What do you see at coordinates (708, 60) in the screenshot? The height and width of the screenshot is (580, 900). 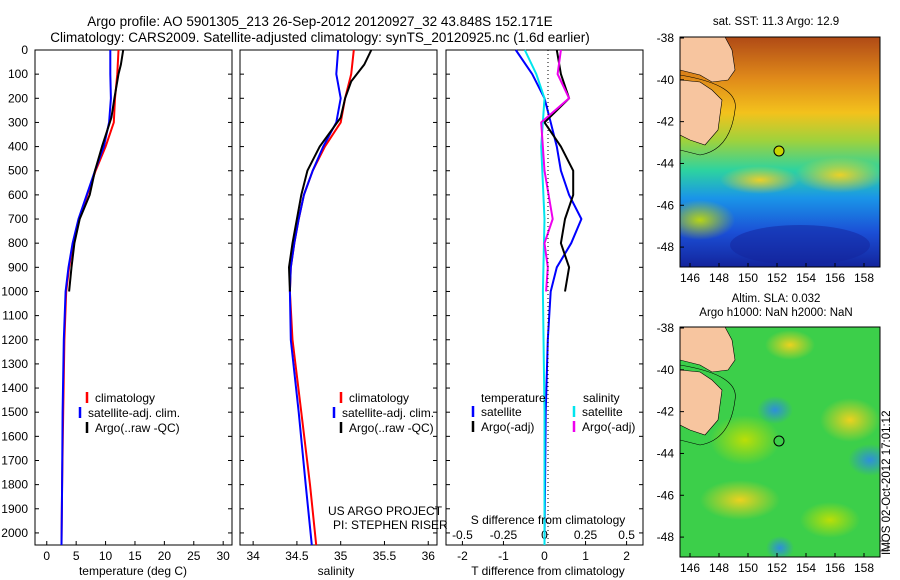 I see `sst-land-mainland` at bounding box center [708, 60].